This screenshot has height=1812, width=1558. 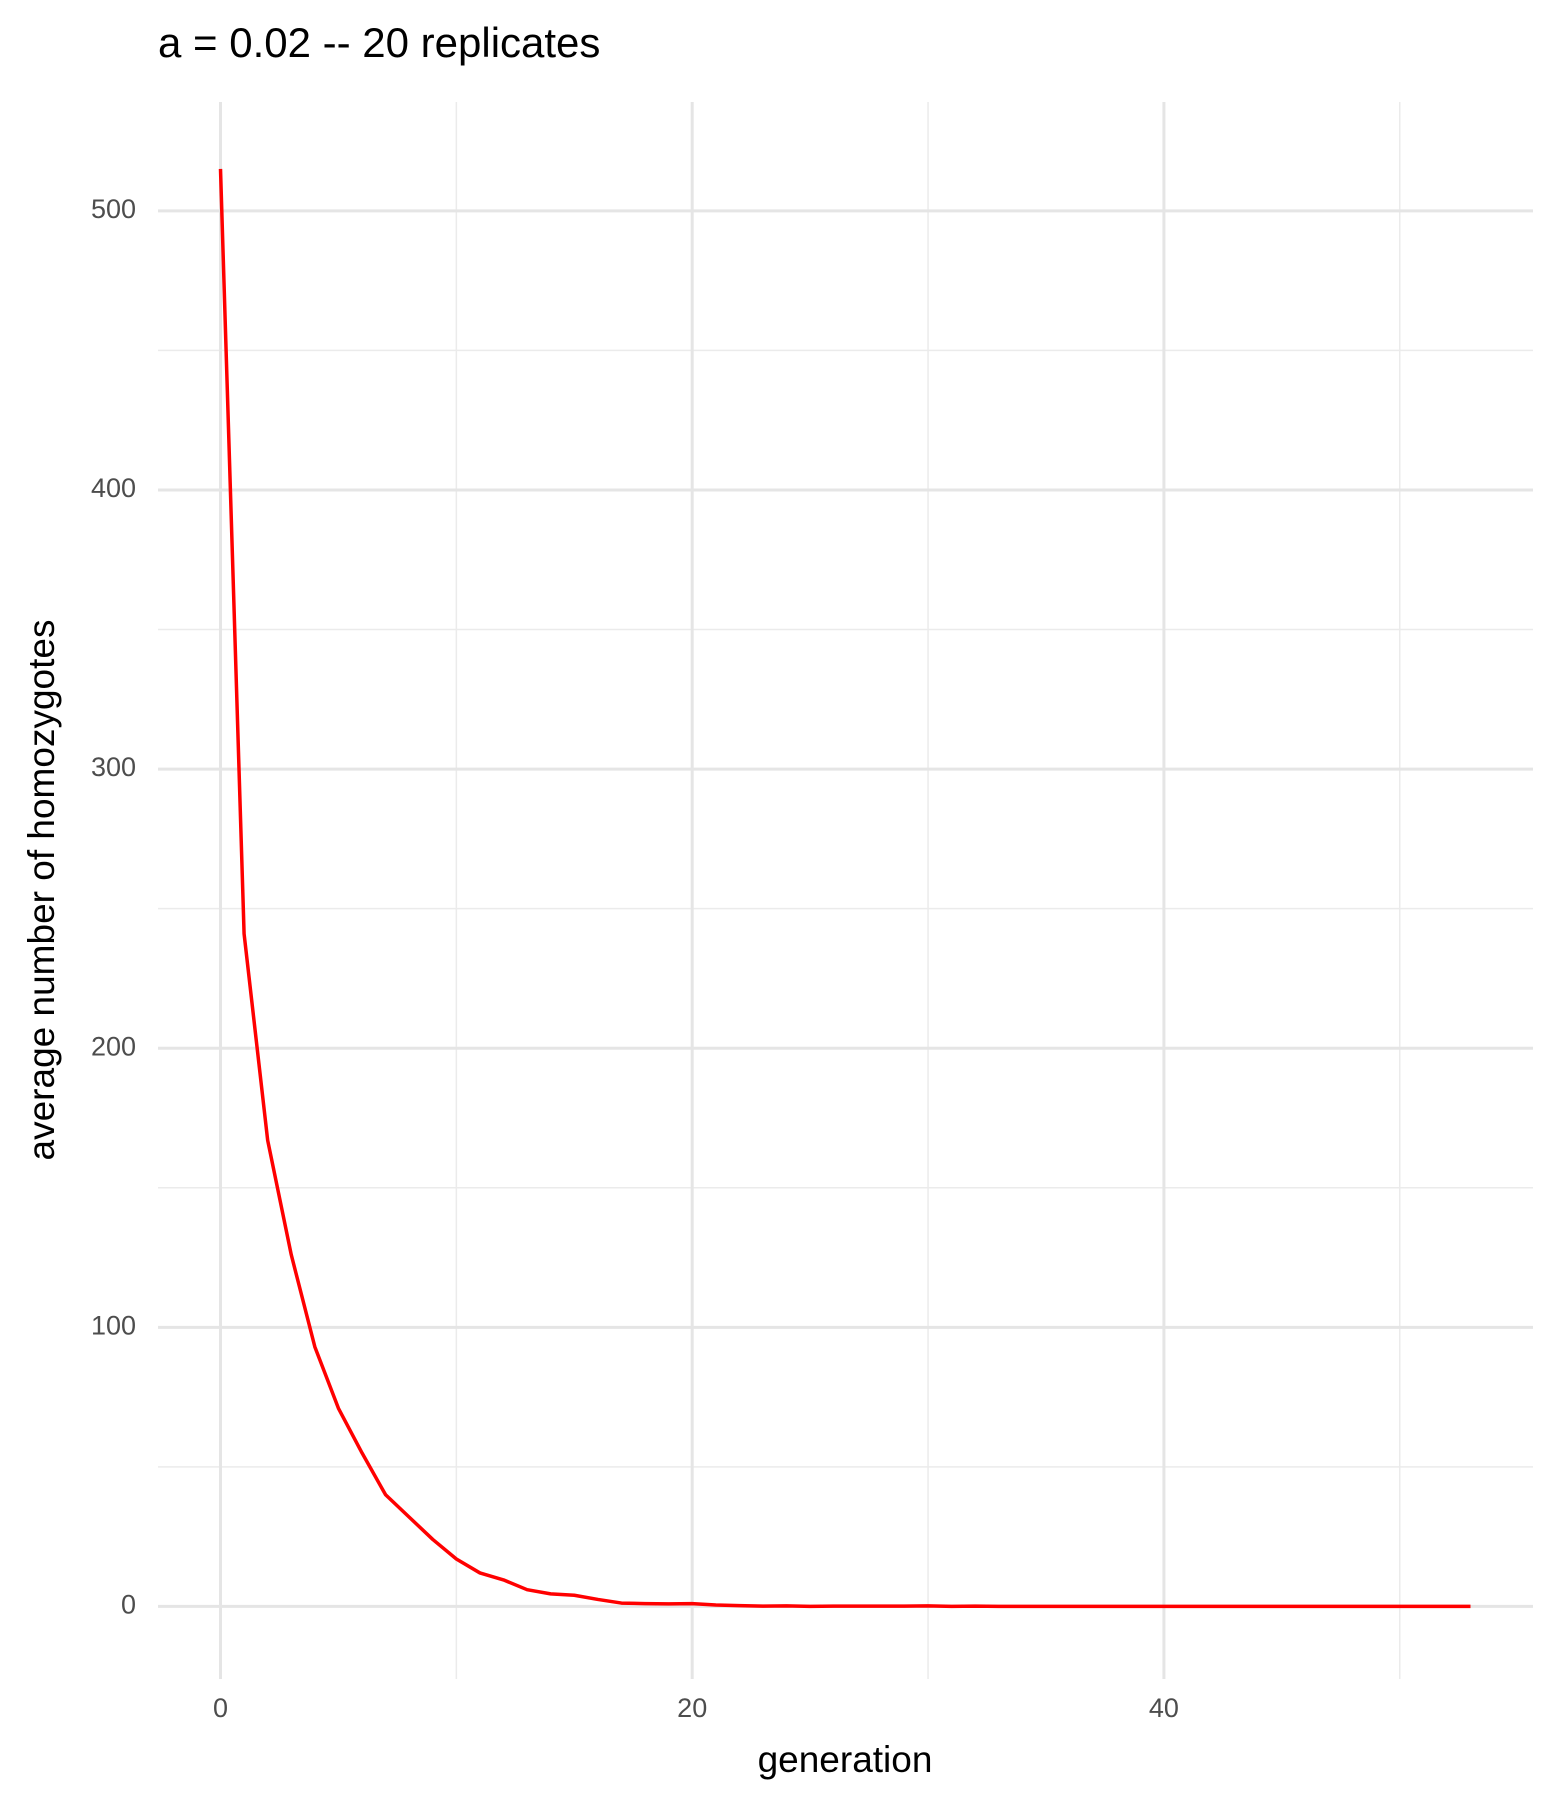 What do you see at coordinates (1164, 1708) in the screenshot?
I see `x-tick-label: 40` at bounding box center [1164, 1708].